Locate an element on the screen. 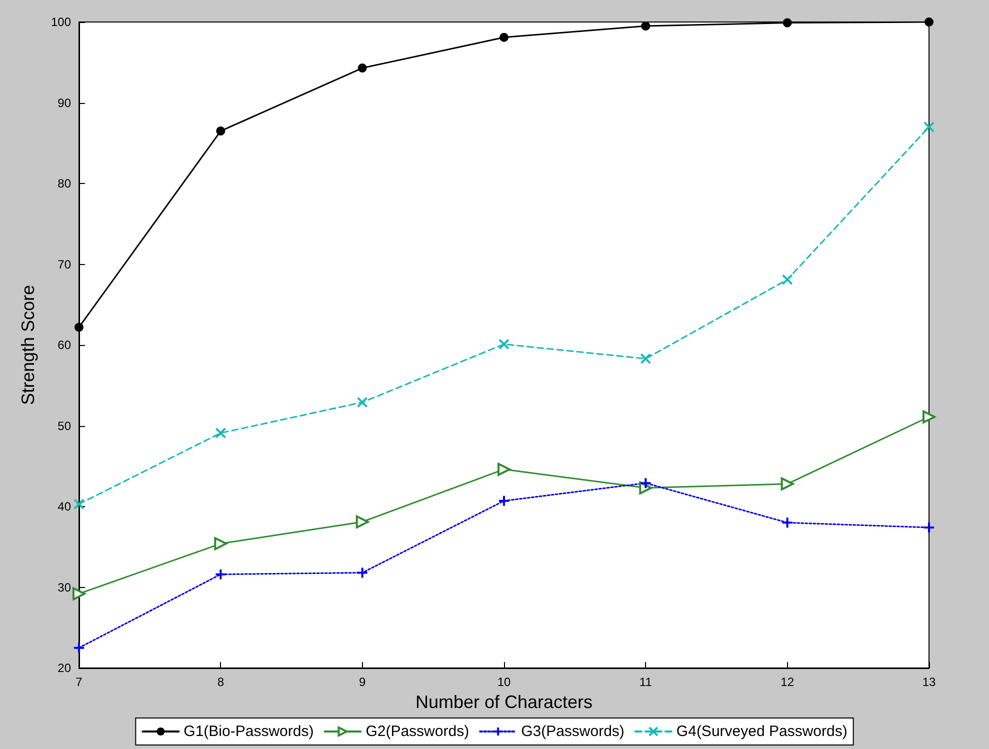  y-tick-label: 20 is located at coordinates (65, 668).